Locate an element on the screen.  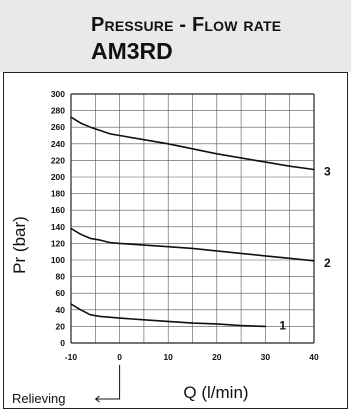
y-tick-label: 180 is located at coordinates (58, 194).